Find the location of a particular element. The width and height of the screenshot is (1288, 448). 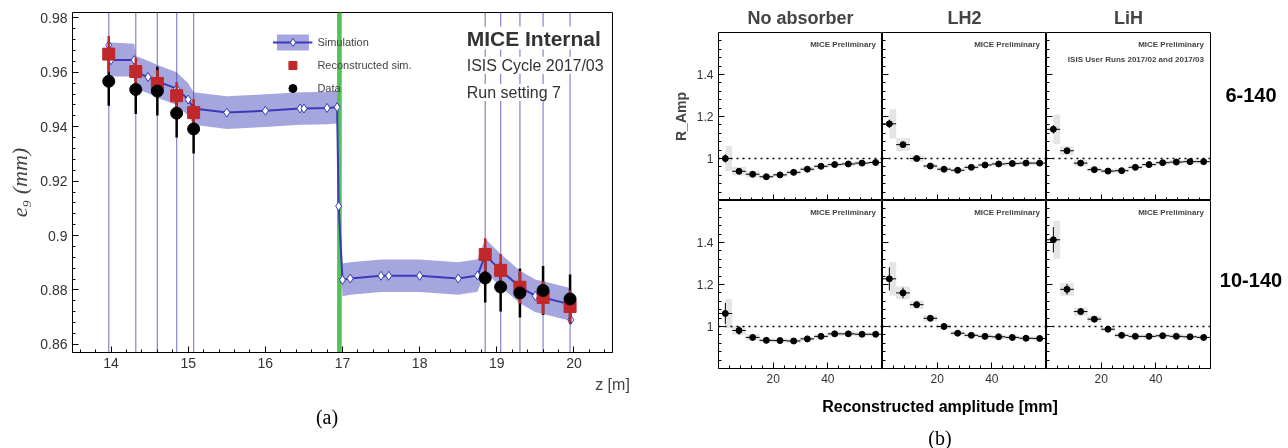

text: (a) is located at coordinates (327, 417).